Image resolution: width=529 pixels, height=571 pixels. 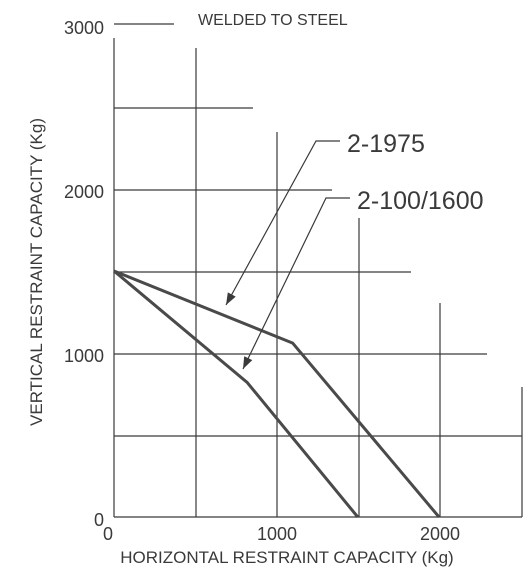 I want to click on leader-arrow-2-1975, so click(x=282, y=223).